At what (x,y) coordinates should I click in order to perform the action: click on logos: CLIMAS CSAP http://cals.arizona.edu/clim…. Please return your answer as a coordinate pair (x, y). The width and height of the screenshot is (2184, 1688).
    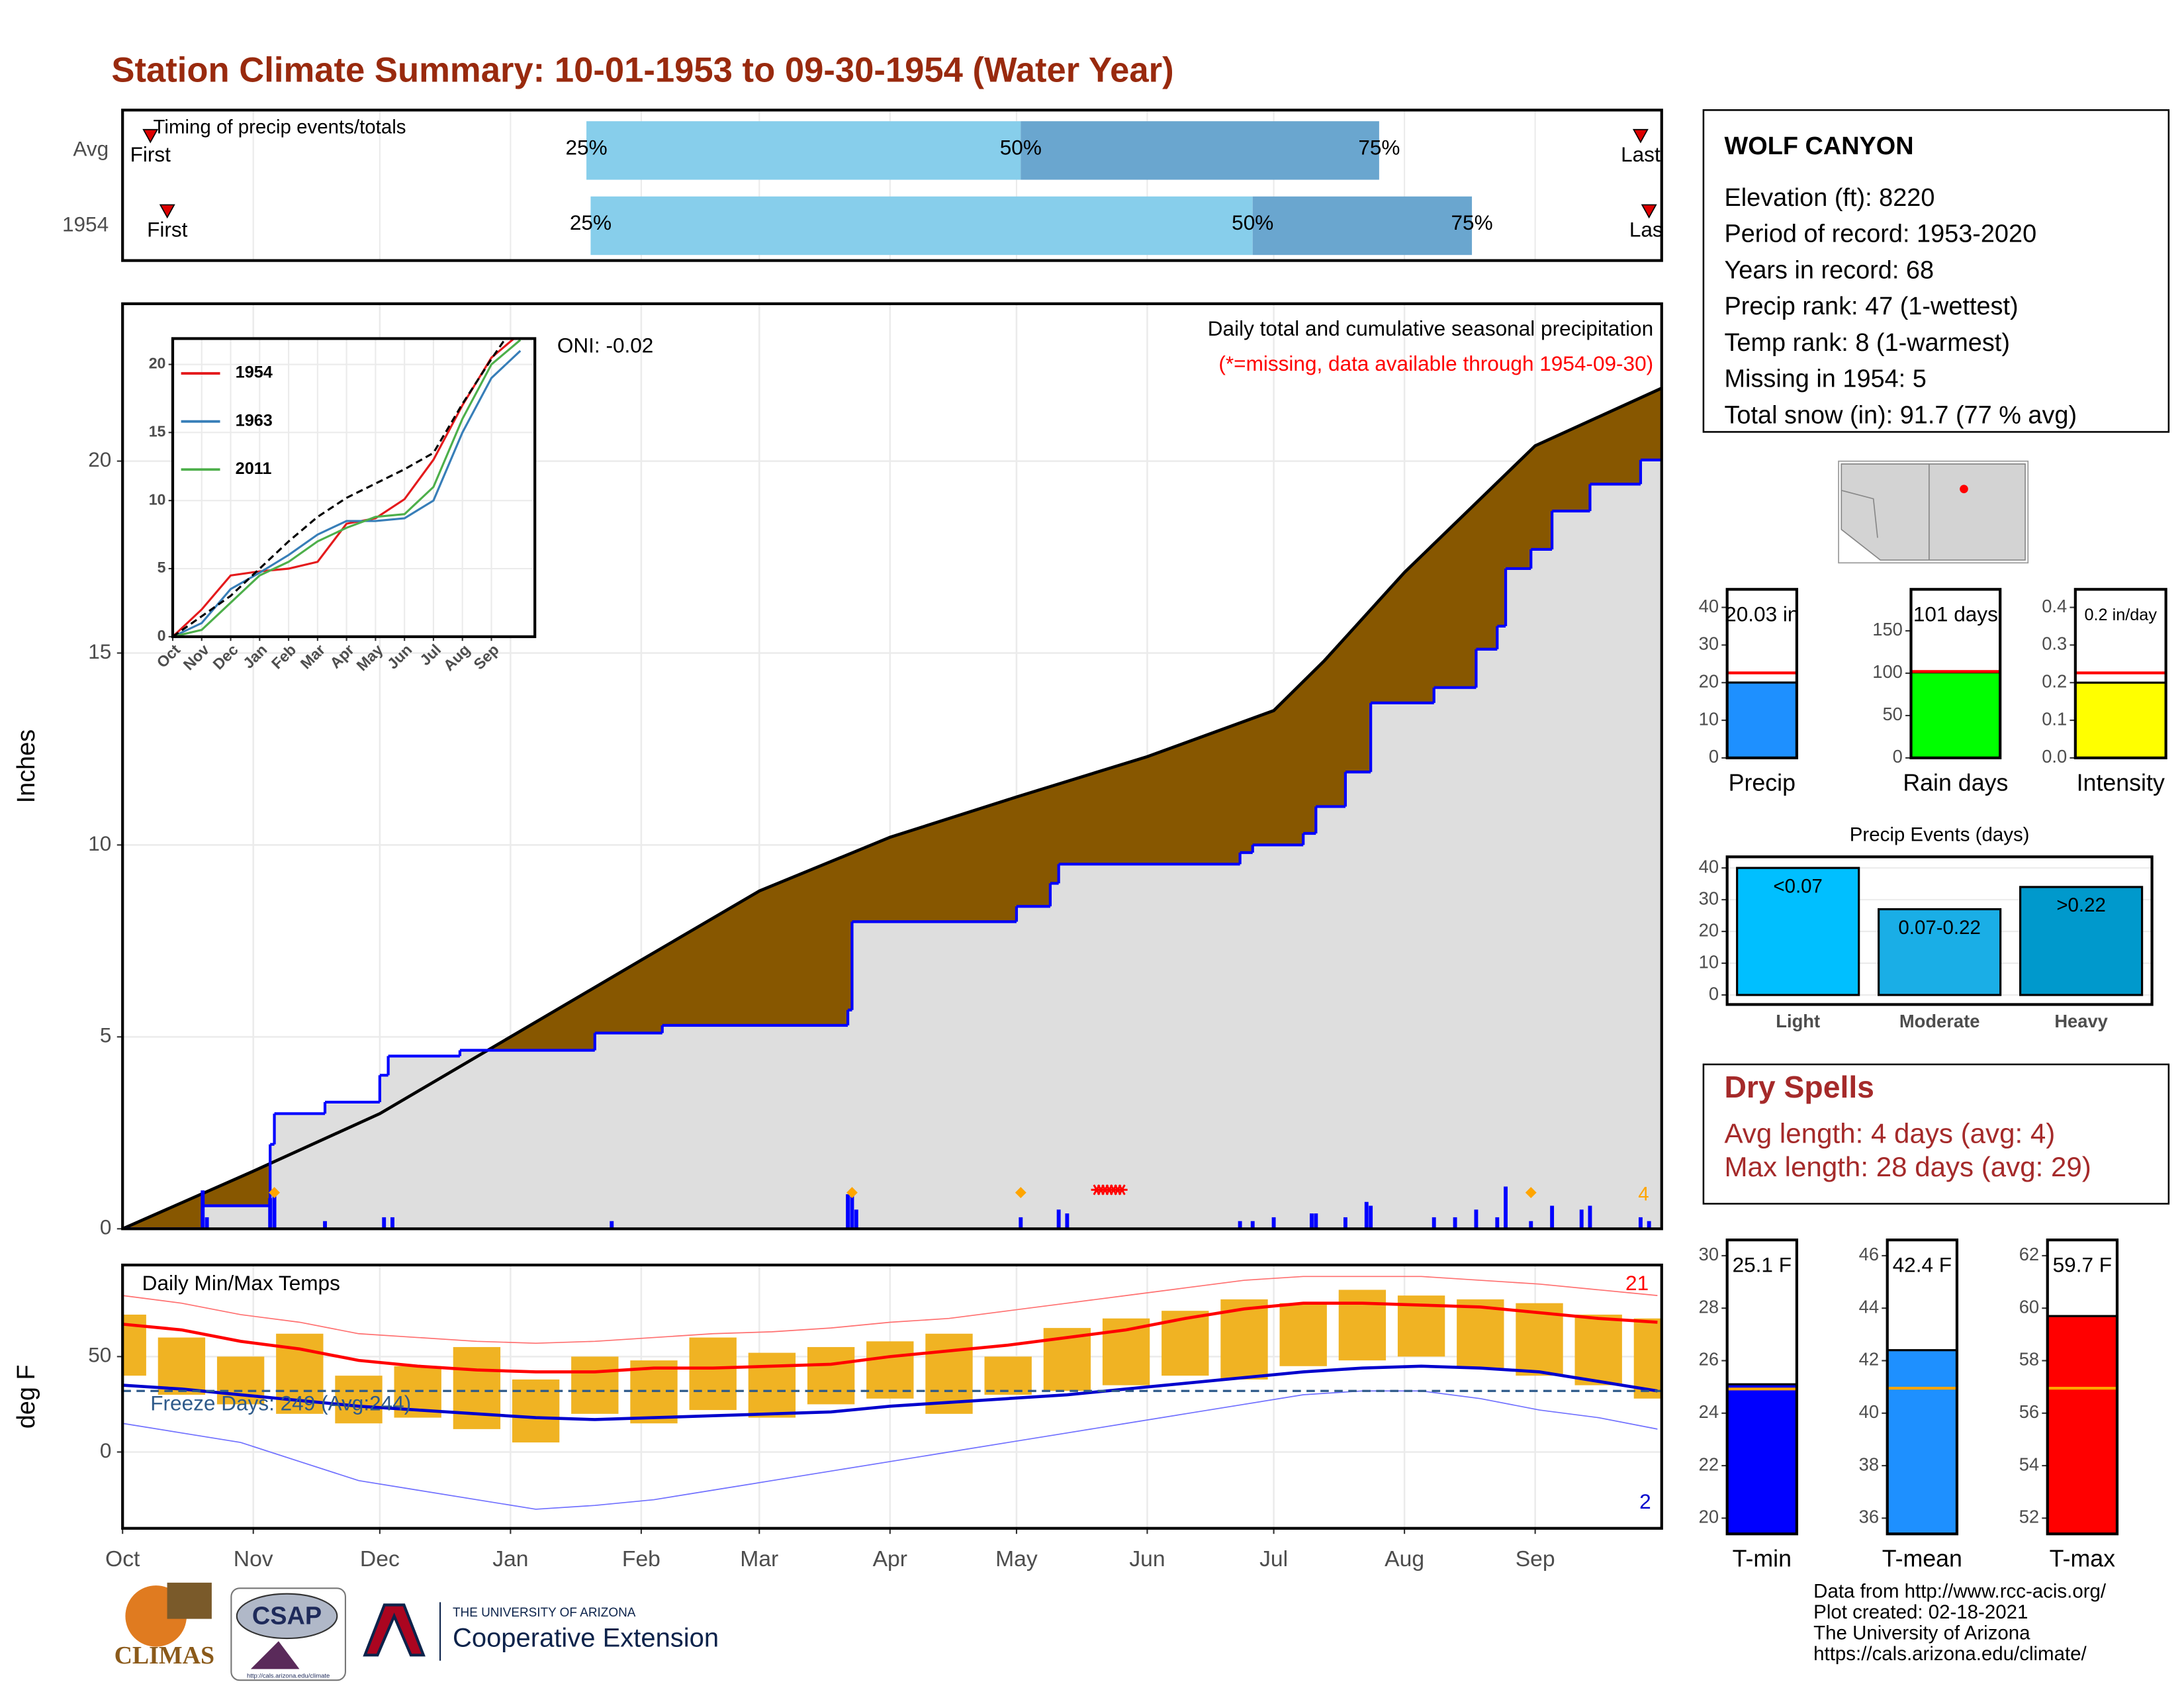
    Looking at the image, I should click on (417, 1631).